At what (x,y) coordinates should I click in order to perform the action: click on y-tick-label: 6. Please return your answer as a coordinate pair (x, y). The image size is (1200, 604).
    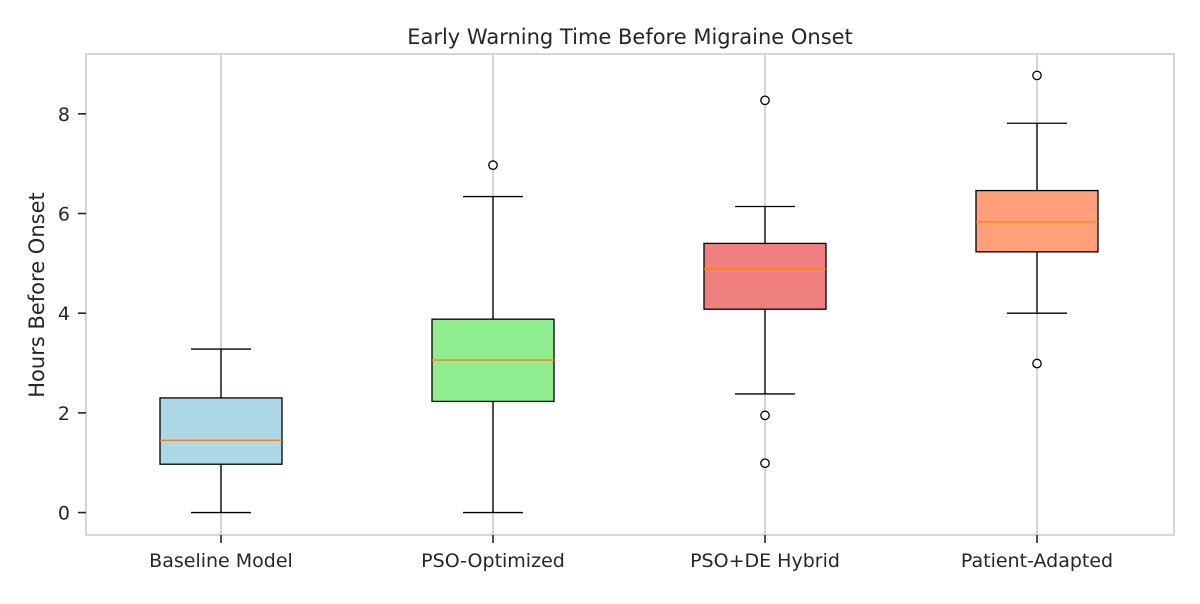
    Looking at the image, I should click on (64, 215).